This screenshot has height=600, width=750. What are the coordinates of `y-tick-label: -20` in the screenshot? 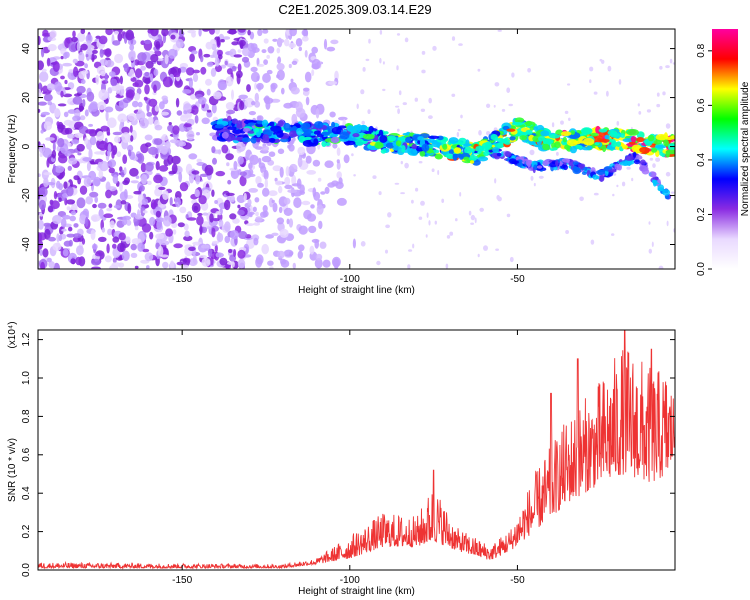 It's located at (26, 195).